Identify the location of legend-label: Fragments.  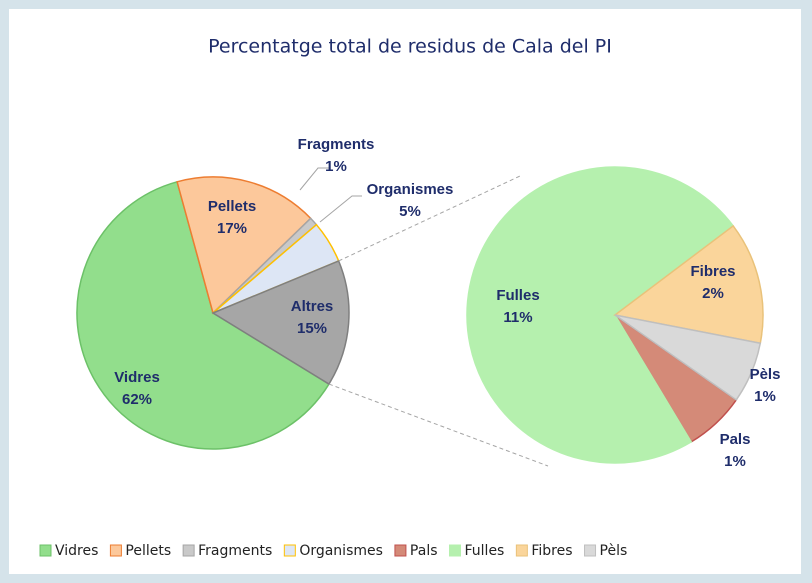
(235, 551).